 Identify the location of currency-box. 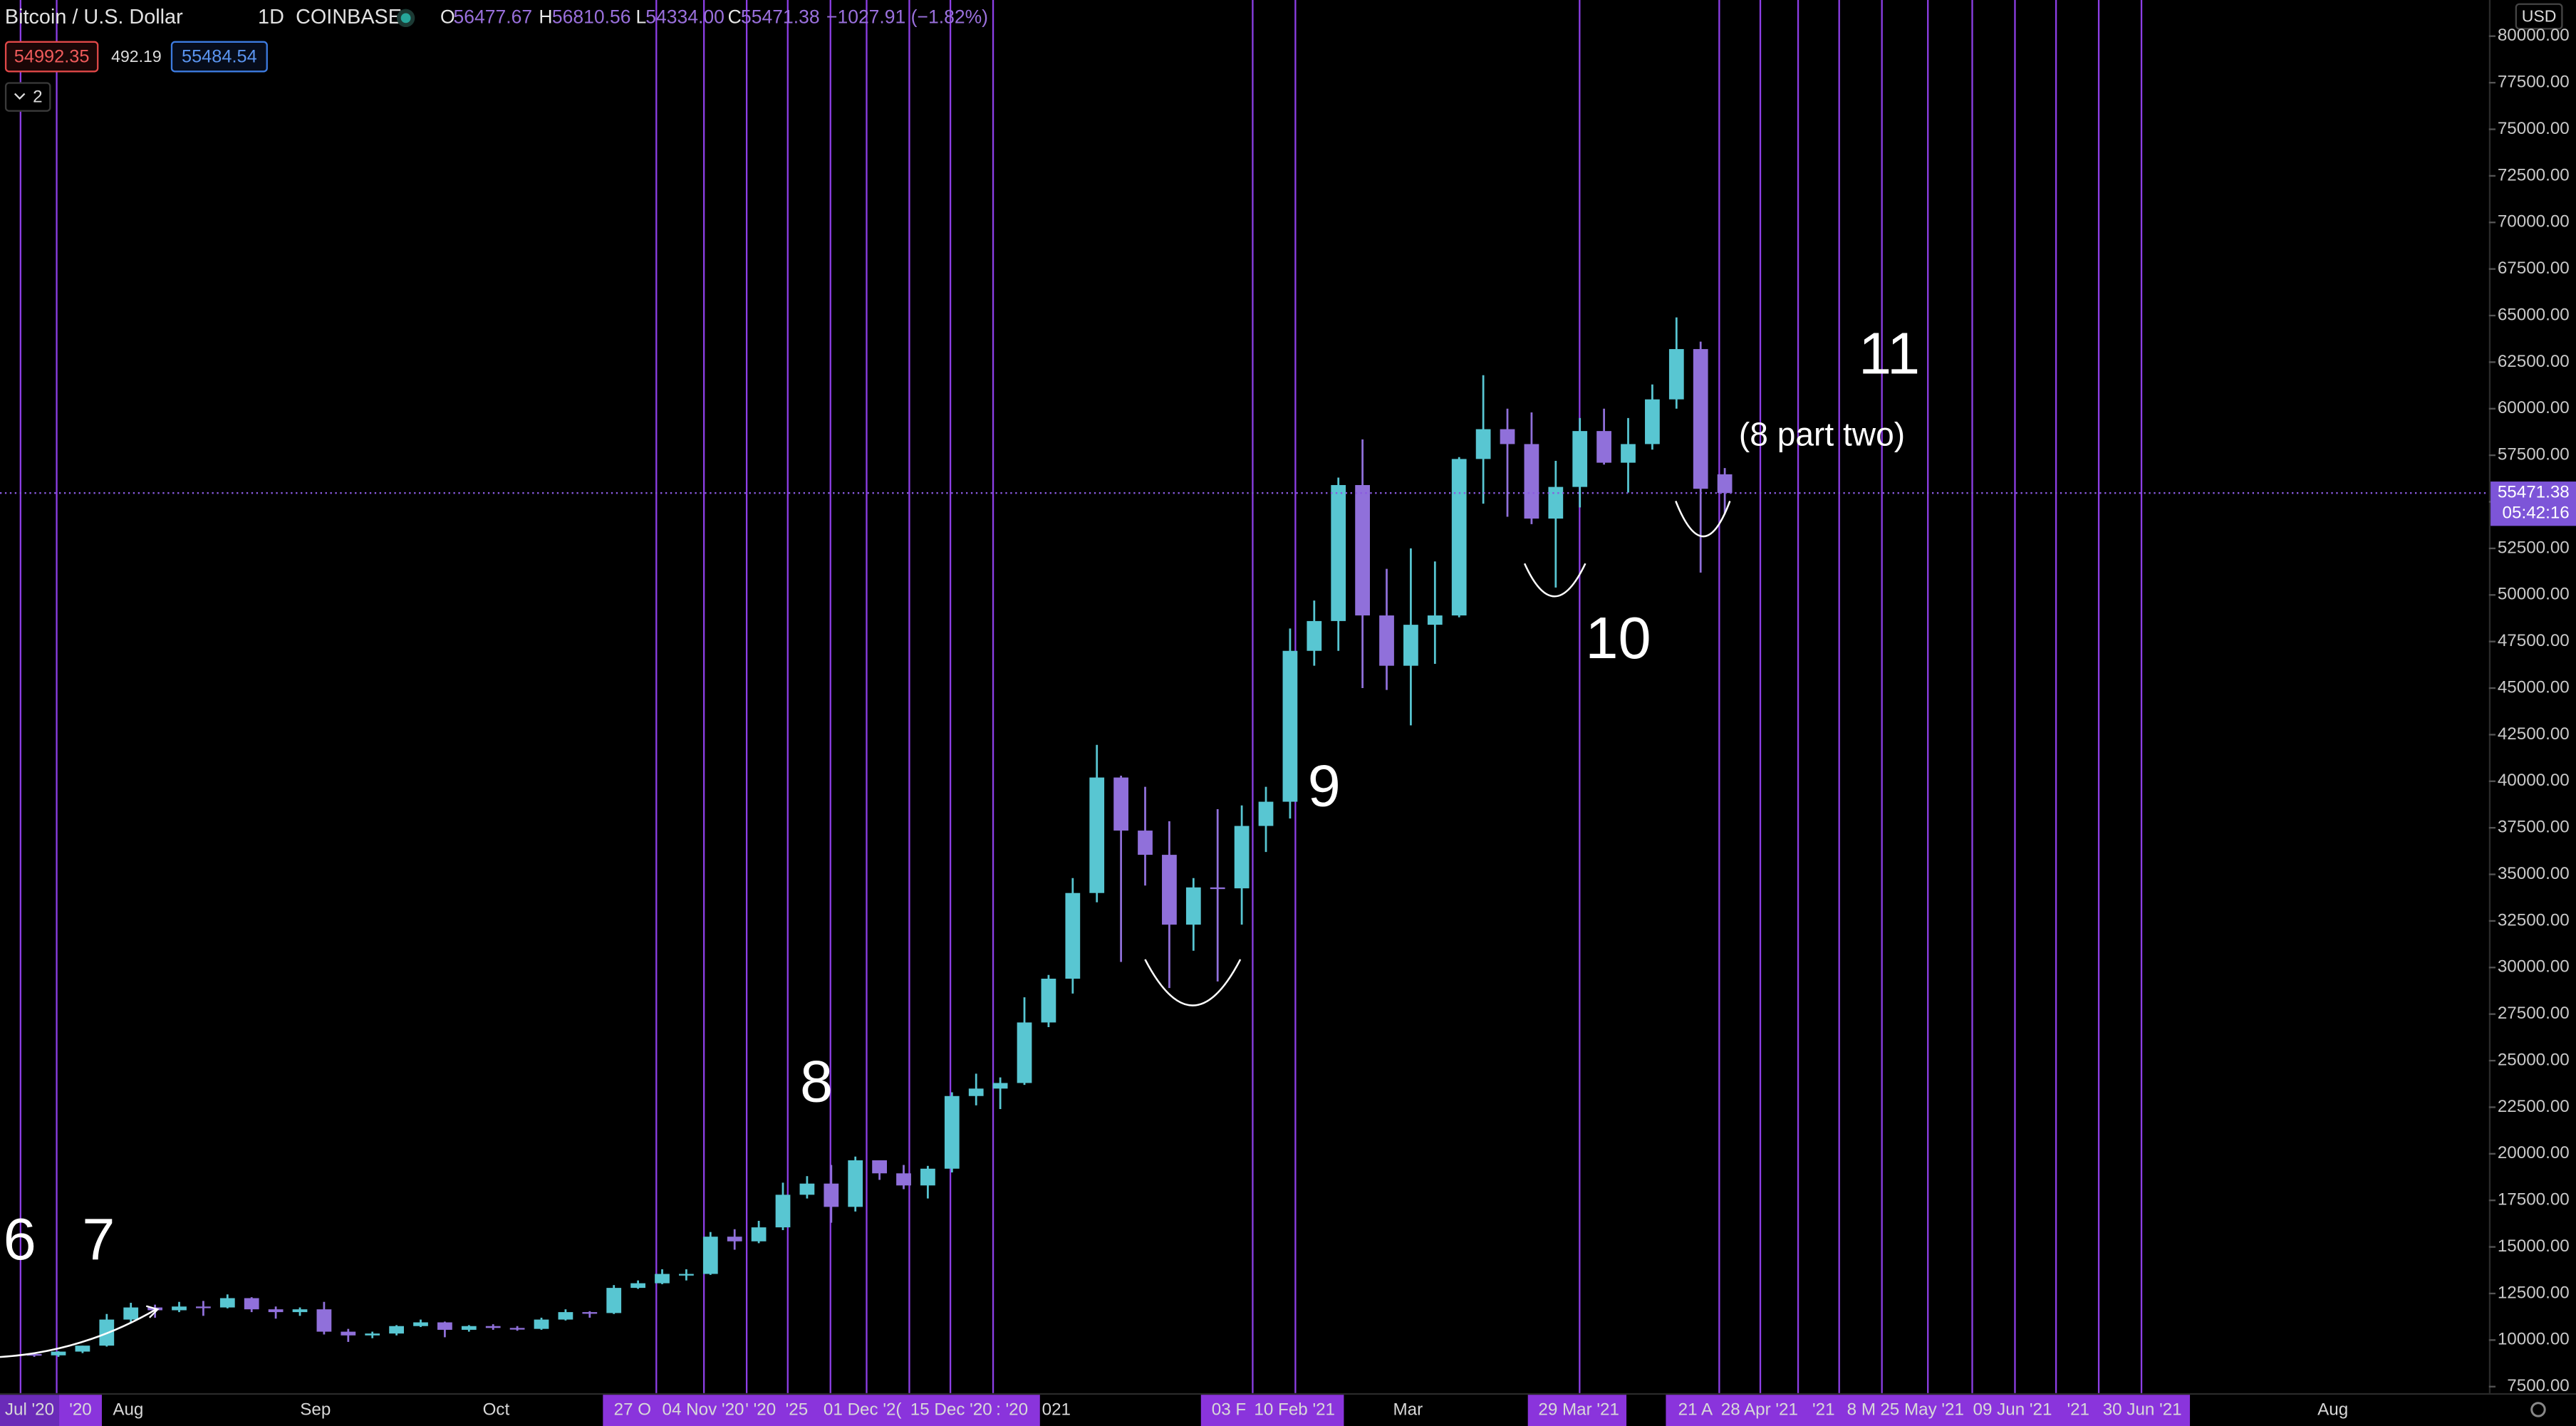
(2539, 16).